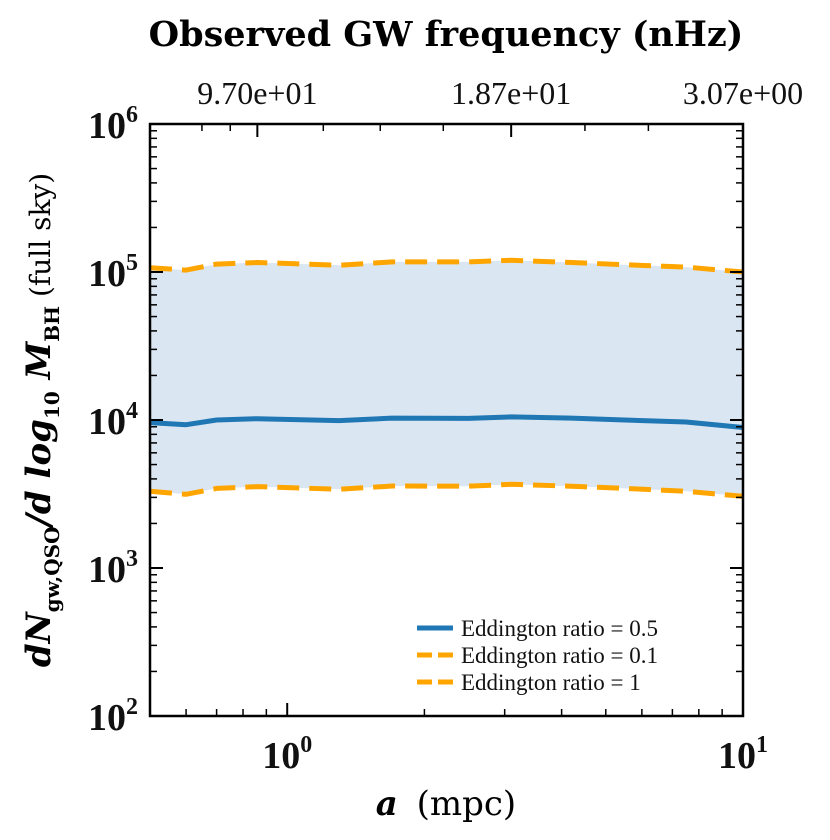 This screenshot has width=830, height=840. Describe the element at coordinates (52, 569) in the screenshot. I see `y-label-sub-gwqso: gw,QSO` at that location.